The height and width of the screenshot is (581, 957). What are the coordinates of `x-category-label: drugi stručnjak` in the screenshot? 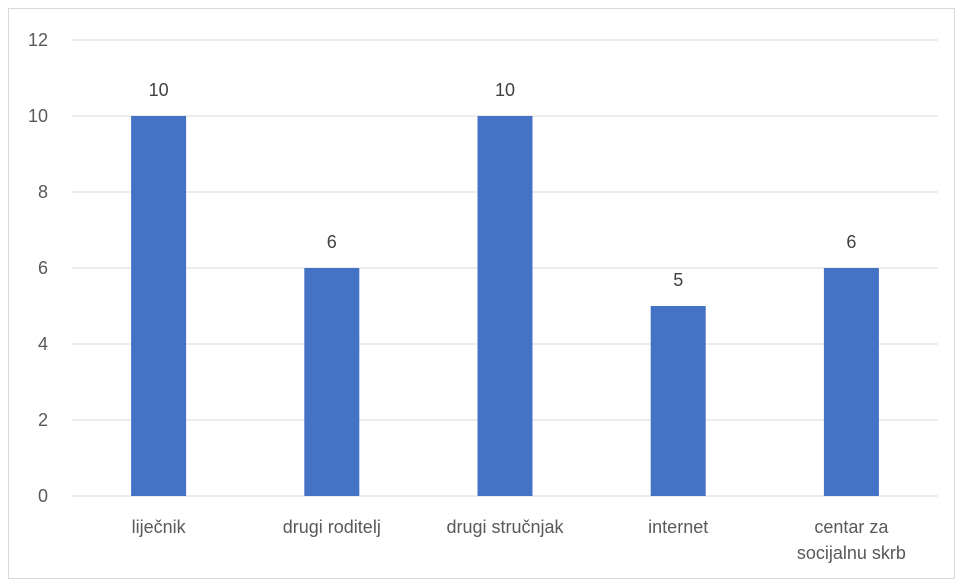 It's located at (505, 527).